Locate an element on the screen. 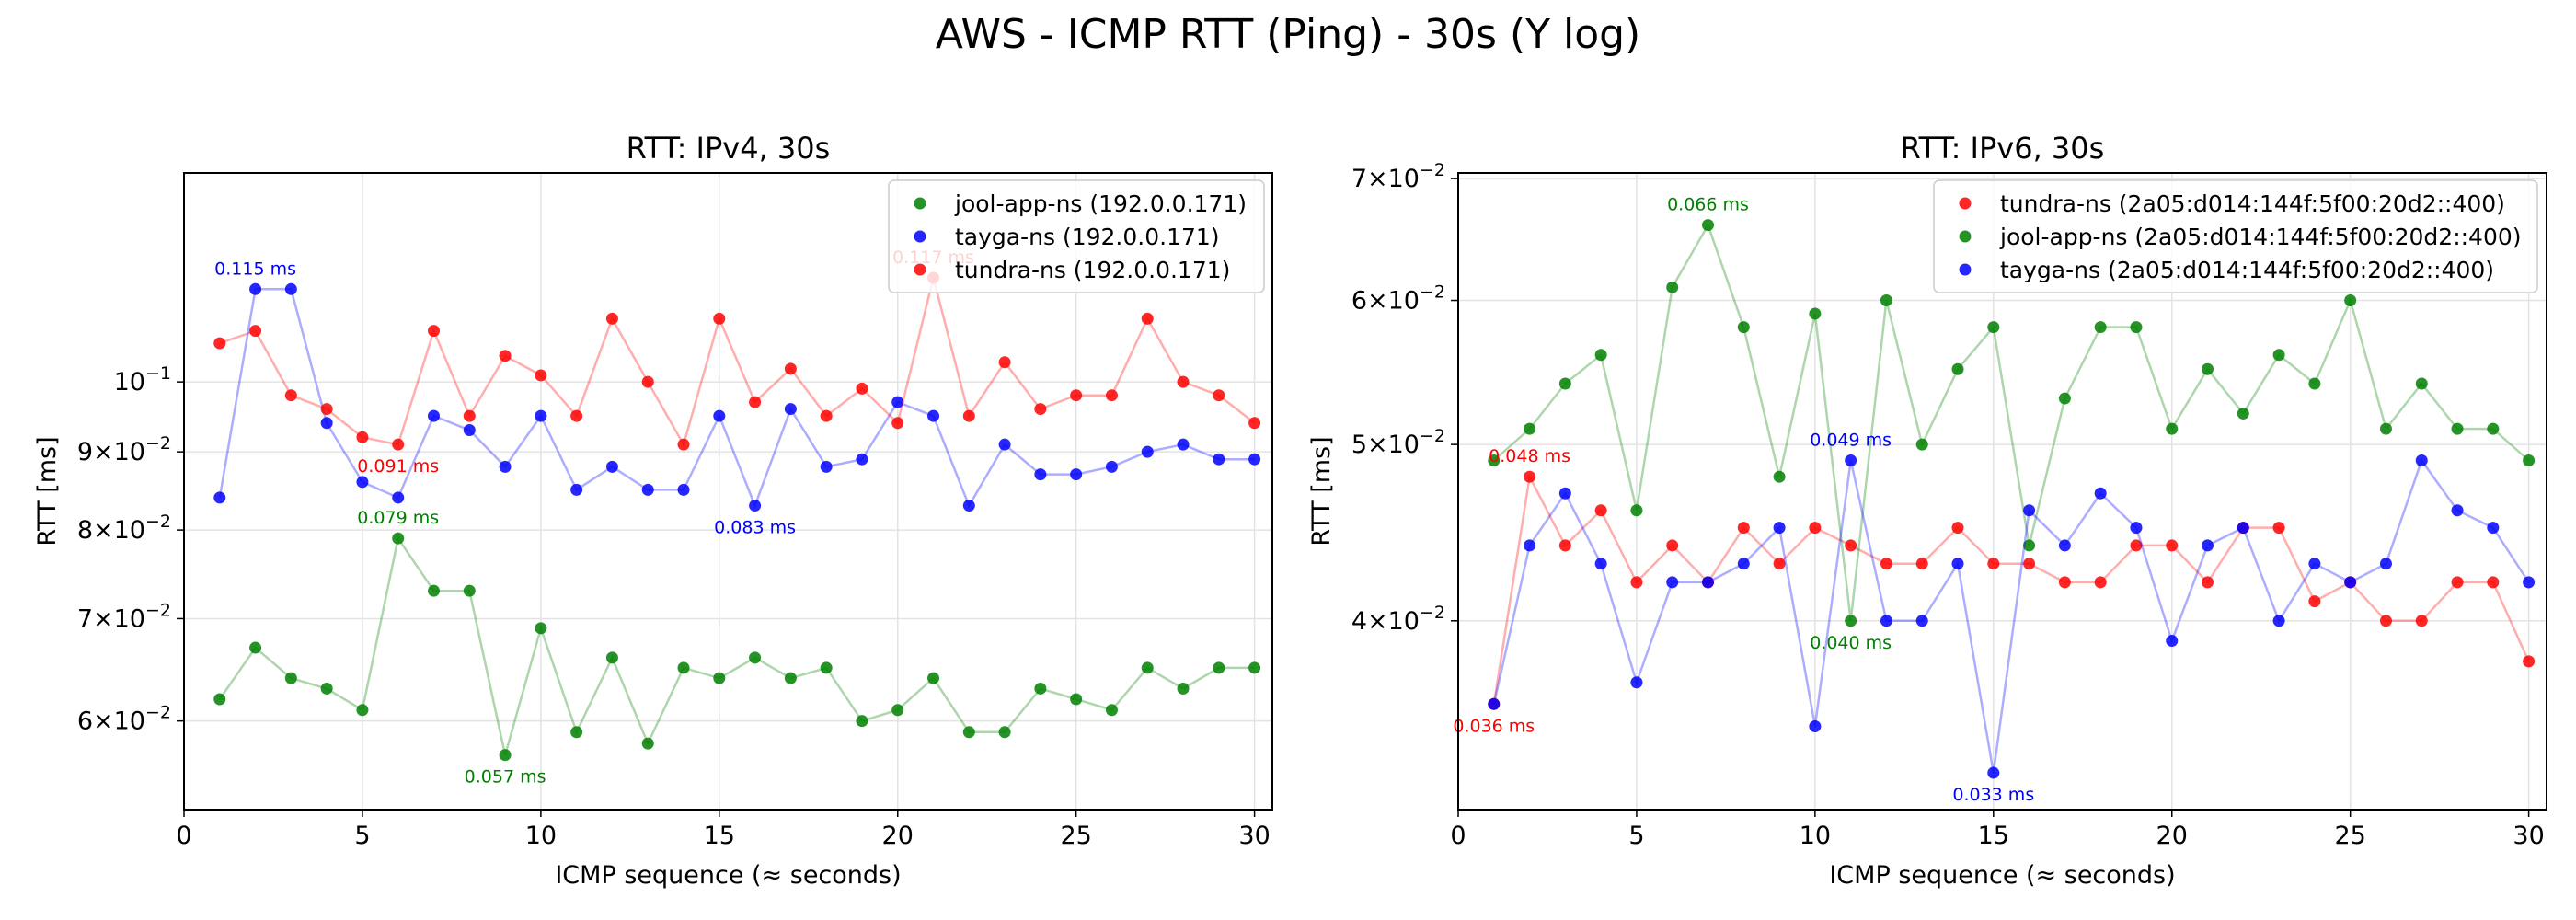 The width and height of the screenshot is (2576, 920). legend-entry: tundra-ns (192.0.0.171) is located at coordinates (1092, 270).